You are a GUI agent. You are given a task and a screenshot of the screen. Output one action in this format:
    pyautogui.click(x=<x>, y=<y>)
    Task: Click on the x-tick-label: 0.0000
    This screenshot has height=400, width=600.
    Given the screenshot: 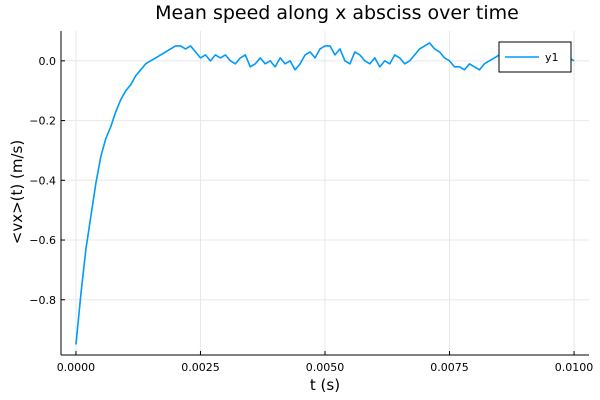 What is the action you would take?
    pyautogui.click(x=76, y=367)
    